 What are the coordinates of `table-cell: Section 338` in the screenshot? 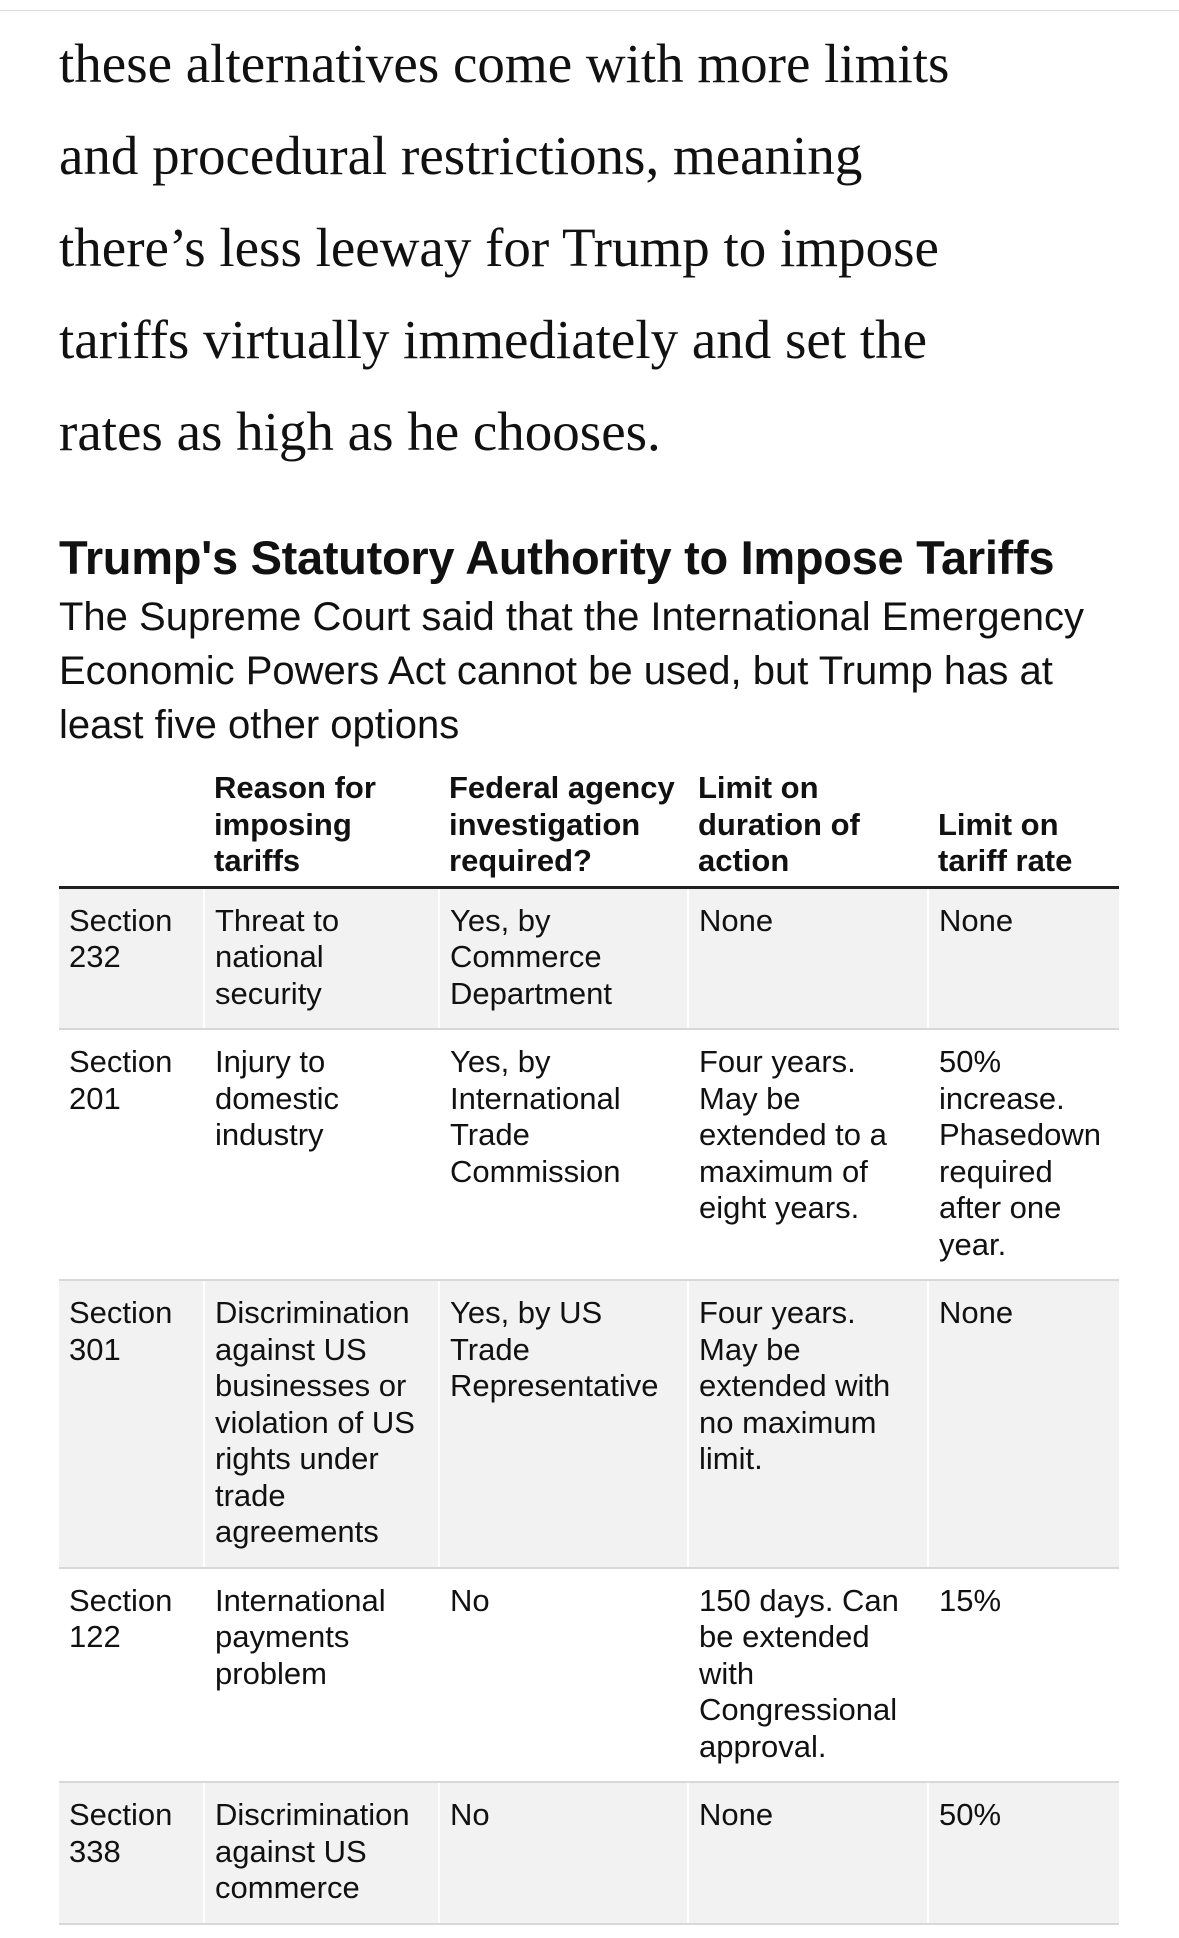 It's located at (131, 1853).